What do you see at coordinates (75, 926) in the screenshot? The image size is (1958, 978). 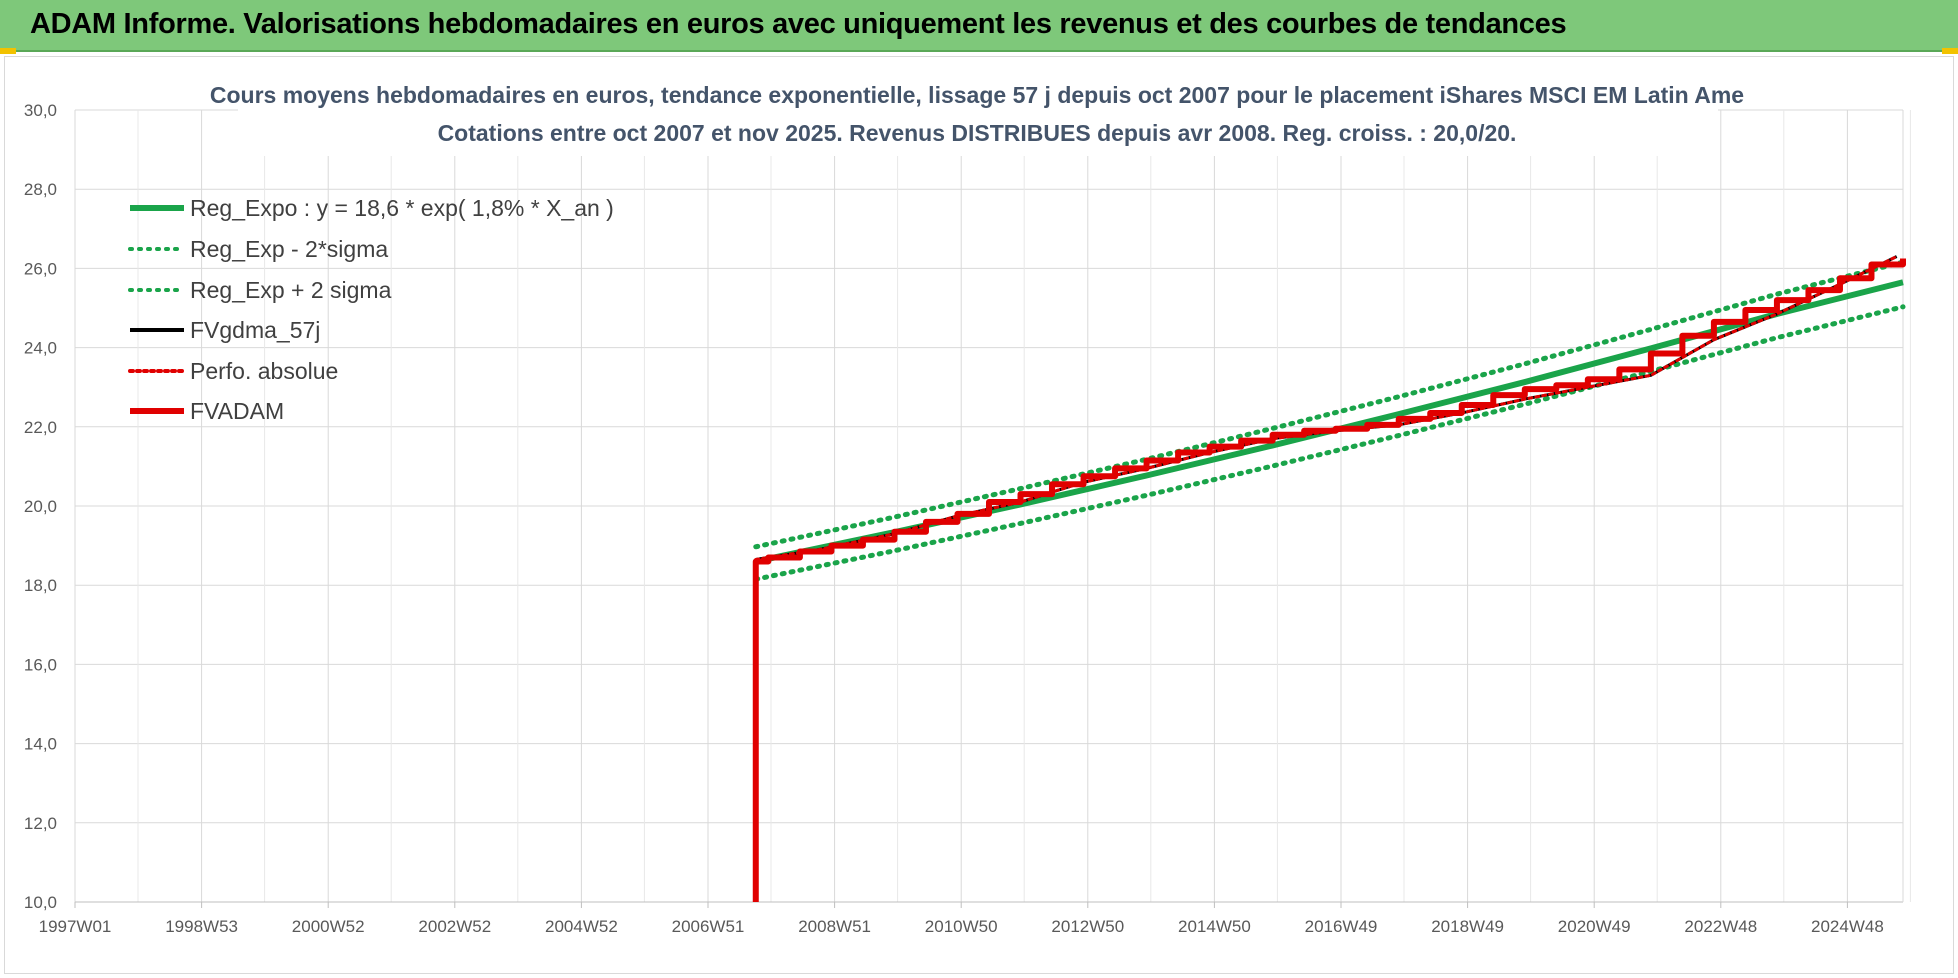 I see `x-tick-label: 1997W01` at bounding box center [75, 926].